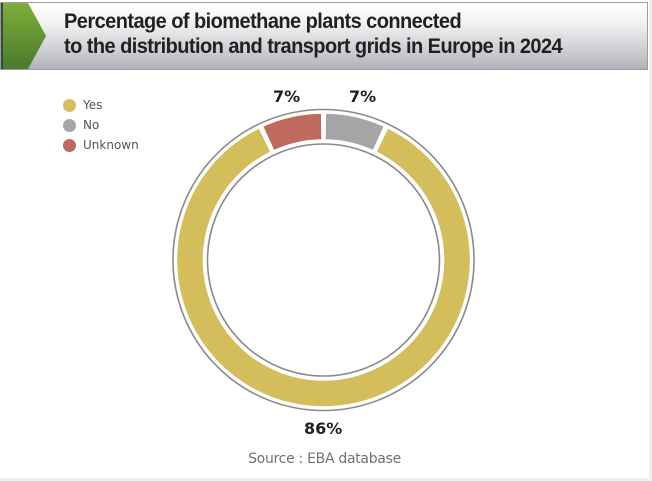 The image size is (652, 481). Describe the element at coordinates (323, 428) in the screenshot. I see `label-yes-percent: 86%` at that location.